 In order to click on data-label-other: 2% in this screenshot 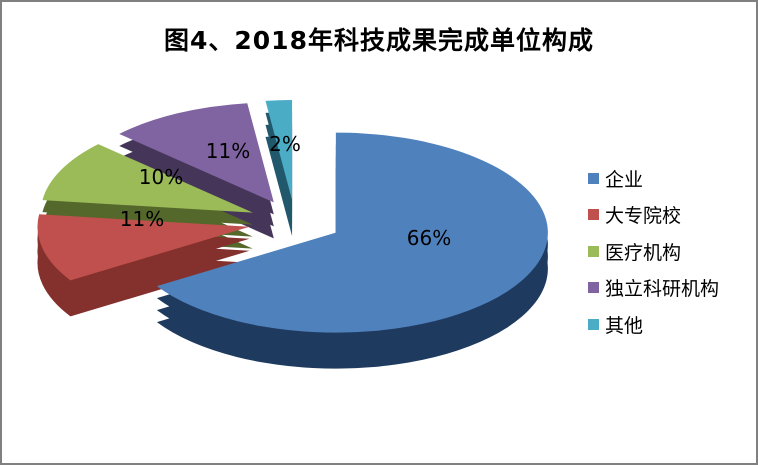, I will do `click(285, 144)`.